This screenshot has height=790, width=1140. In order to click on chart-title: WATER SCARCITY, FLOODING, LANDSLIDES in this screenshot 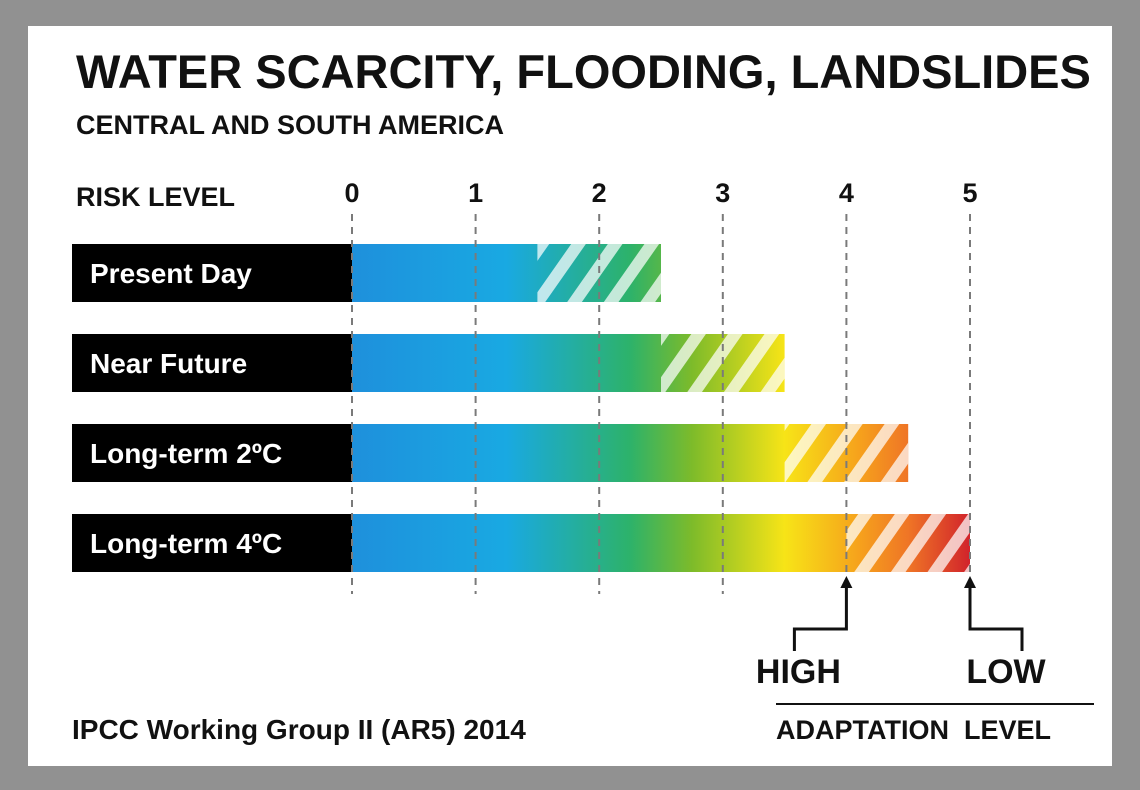, I will do `click(583, 71)`.